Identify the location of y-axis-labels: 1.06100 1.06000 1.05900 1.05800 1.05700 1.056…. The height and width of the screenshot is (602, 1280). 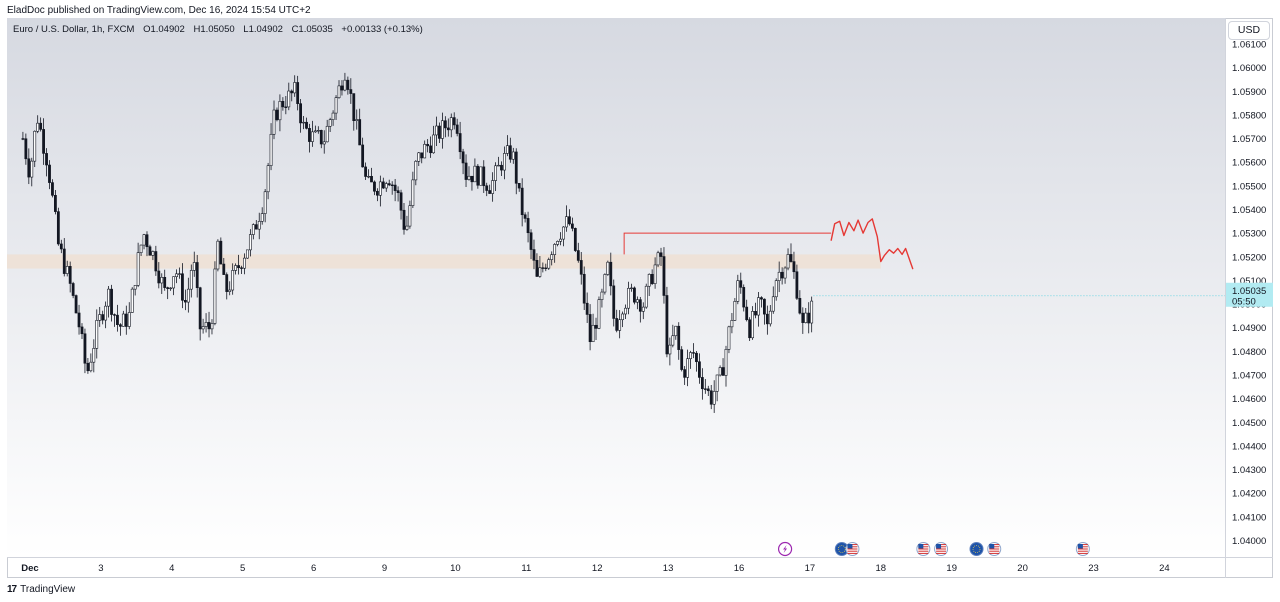
(1249, 293).